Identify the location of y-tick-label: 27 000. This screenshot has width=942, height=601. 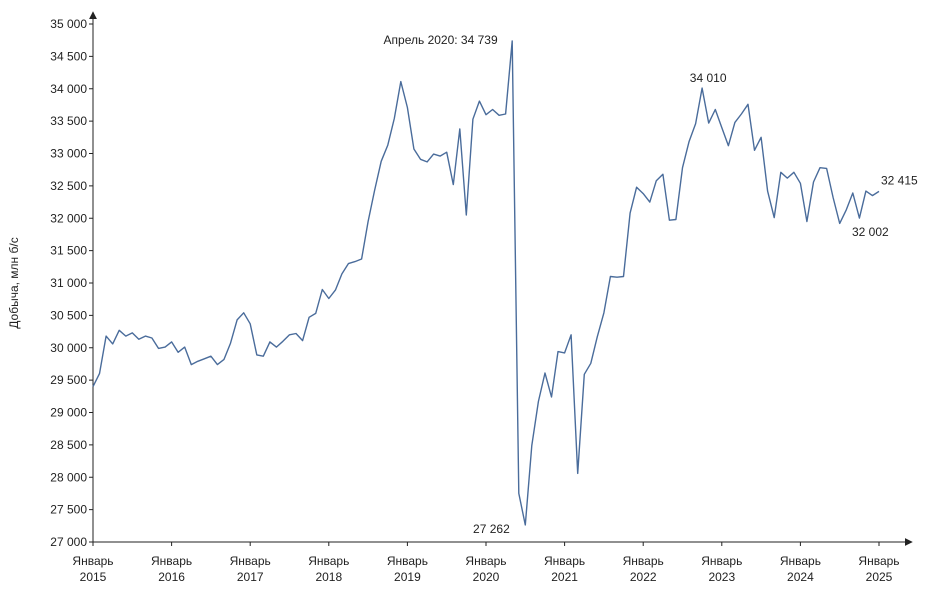
(68, 542).